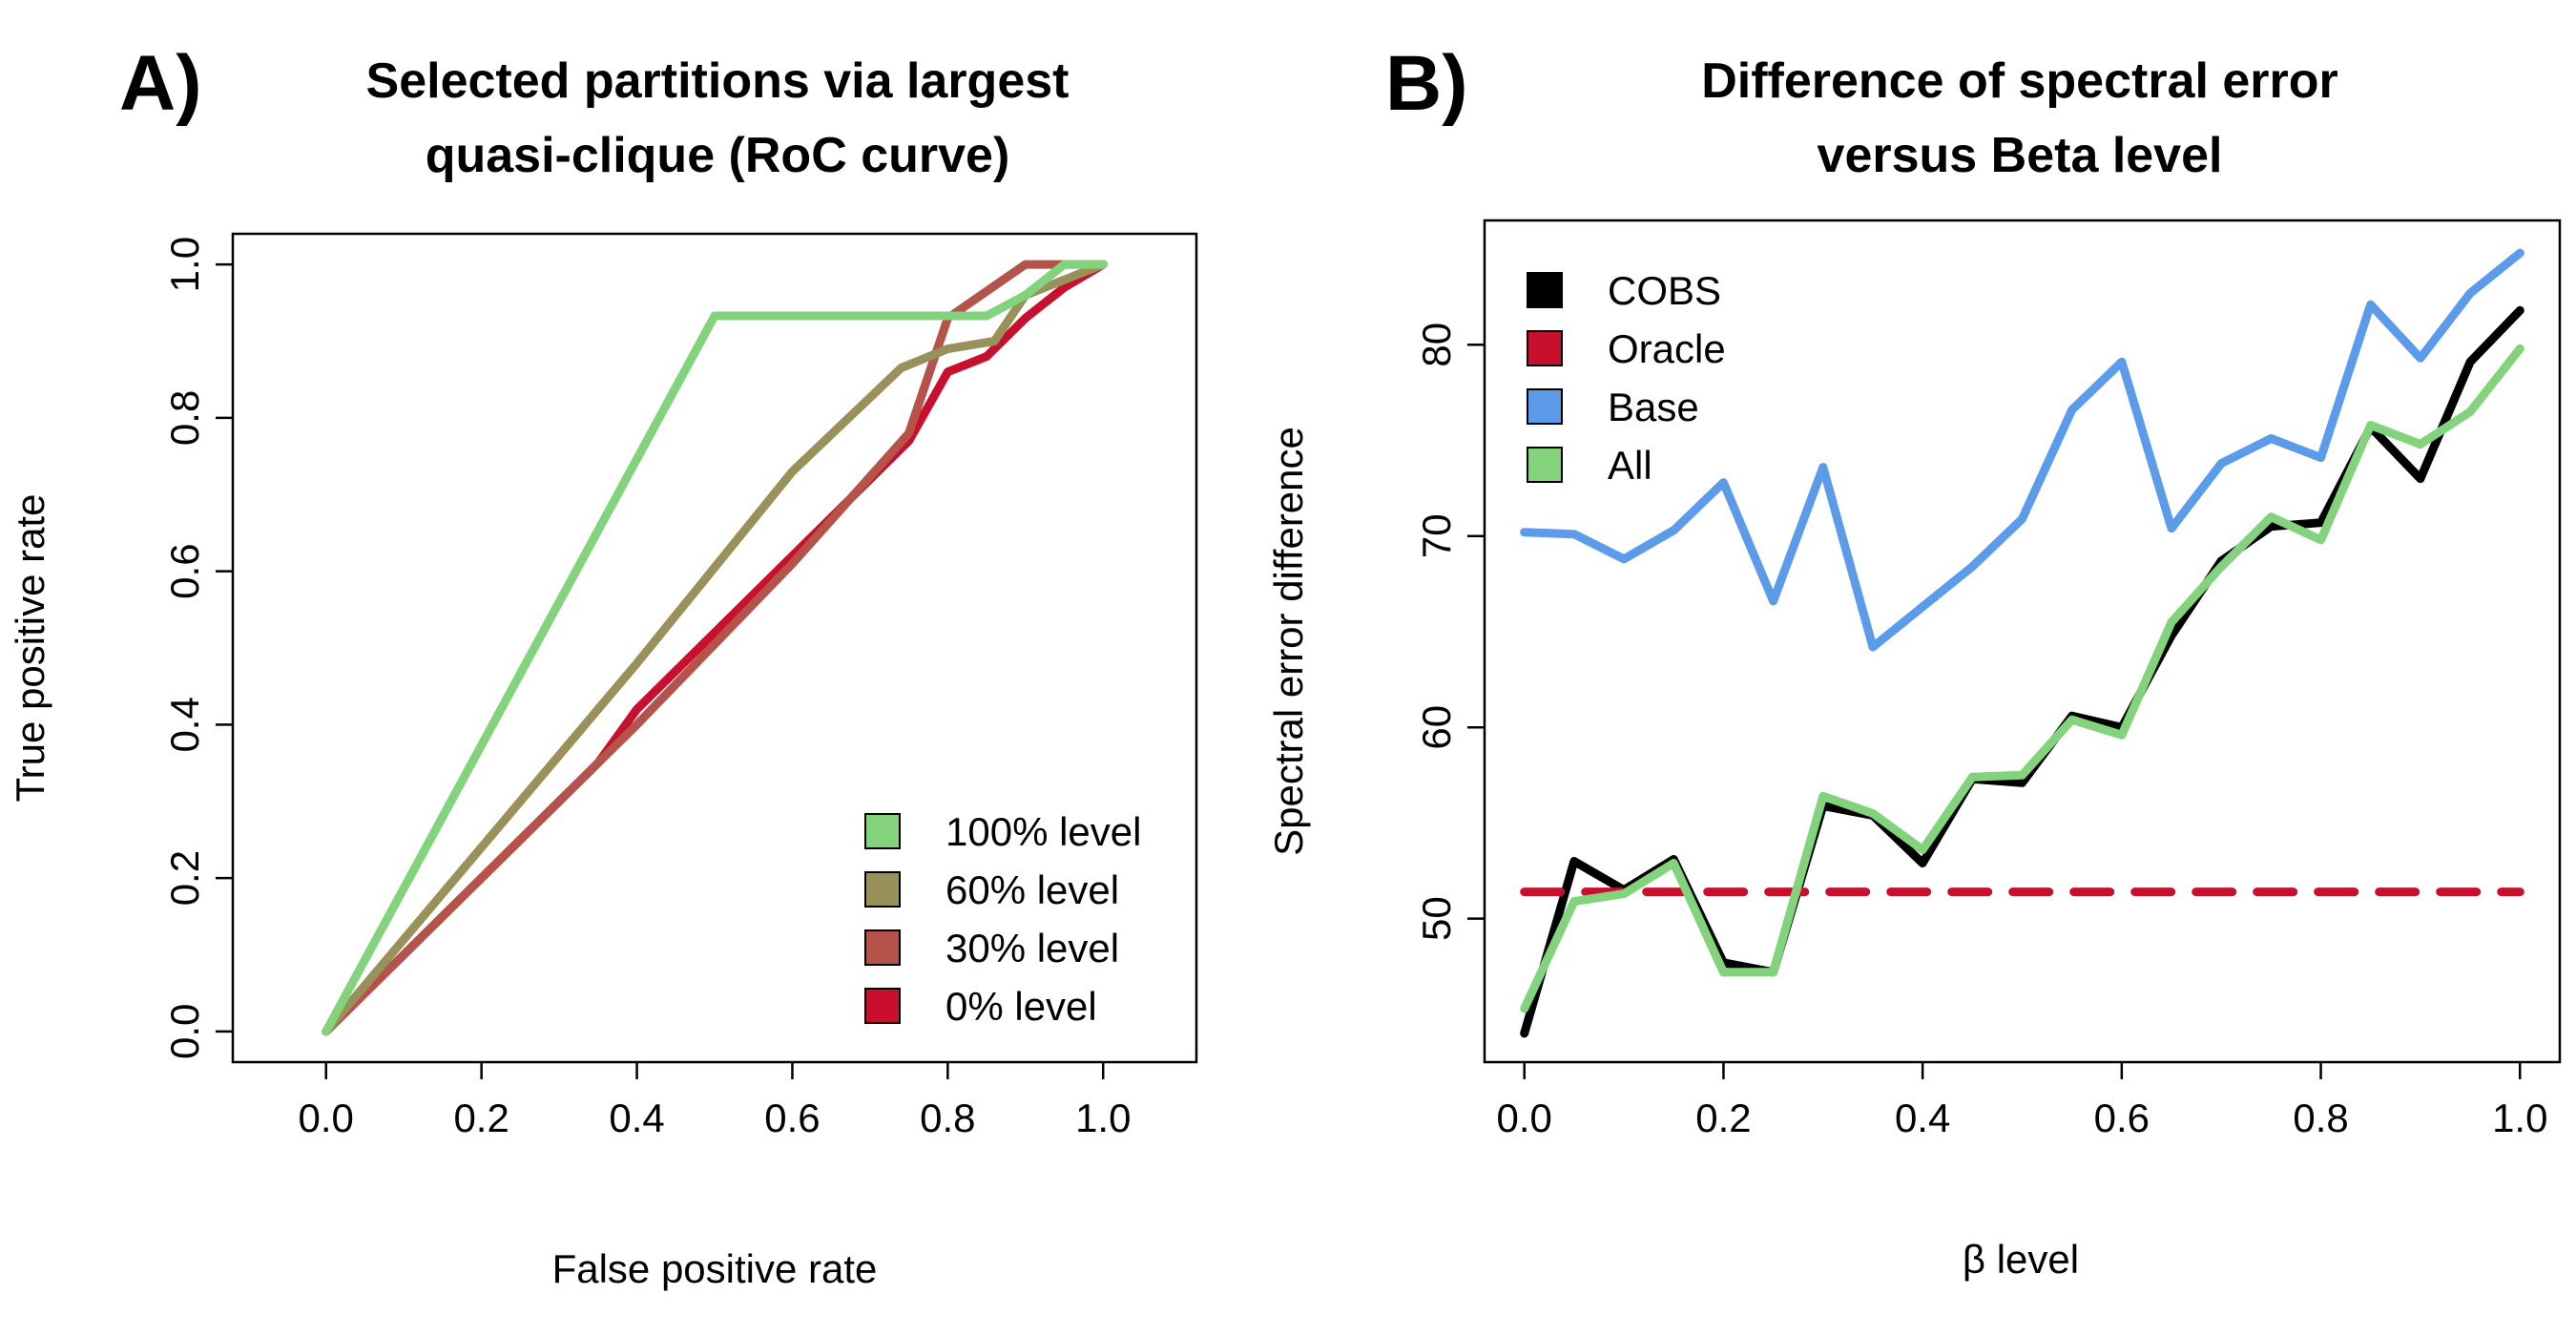 The image size is (2576, 1336). I want to click on panel-a-y-axis: 0.0 0.2 0.4 0.6 0.8 1.0, so click(197, 648).